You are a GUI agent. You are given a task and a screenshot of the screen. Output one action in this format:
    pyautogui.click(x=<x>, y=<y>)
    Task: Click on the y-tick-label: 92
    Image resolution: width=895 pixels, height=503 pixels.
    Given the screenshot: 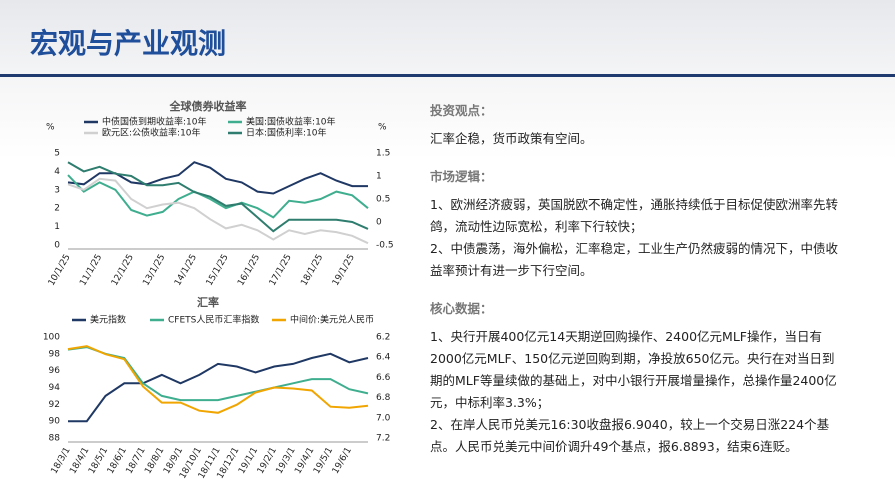 What is the action you would take?
    pyautogui.click(x=54, y=405)
    